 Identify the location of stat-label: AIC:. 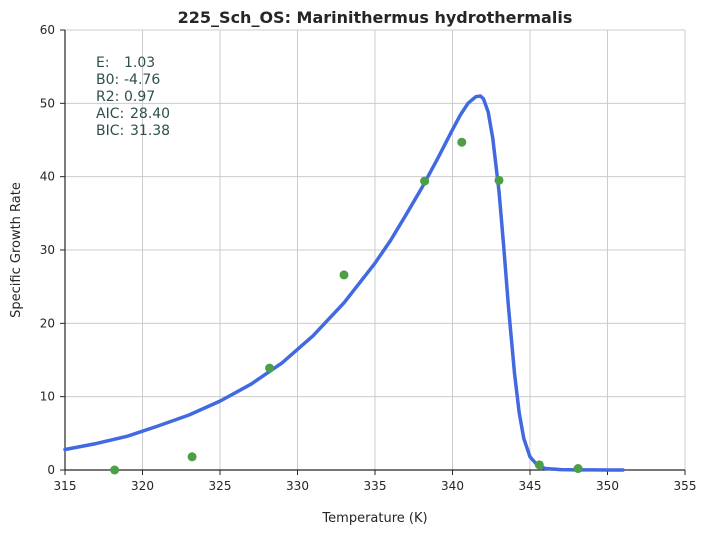
(110, 114).